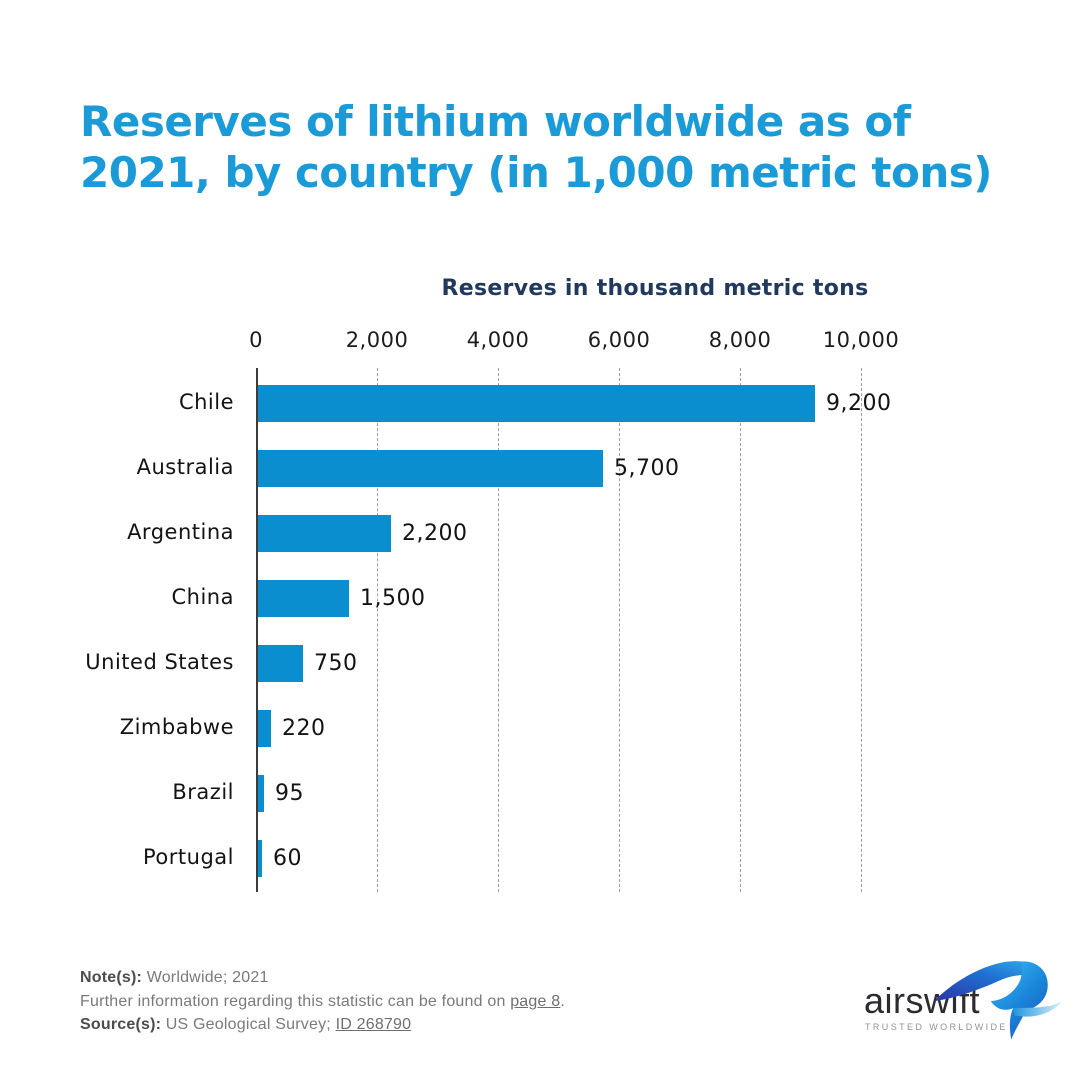 This screenshot has height=1080, width=1080. What do you see at coordinates (185, 467) in the screenshot?
I see `category-label: Australia` at bounding box center [185, 467].